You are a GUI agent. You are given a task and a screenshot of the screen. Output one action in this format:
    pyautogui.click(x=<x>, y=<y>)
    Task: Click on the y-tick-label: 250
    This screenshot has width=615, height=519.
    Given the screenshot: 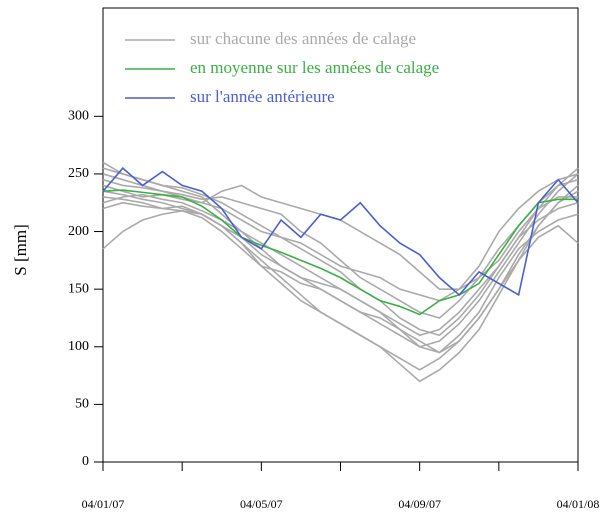 What is the action you would take?
    pyautogui.click(x=78, y=173)
    